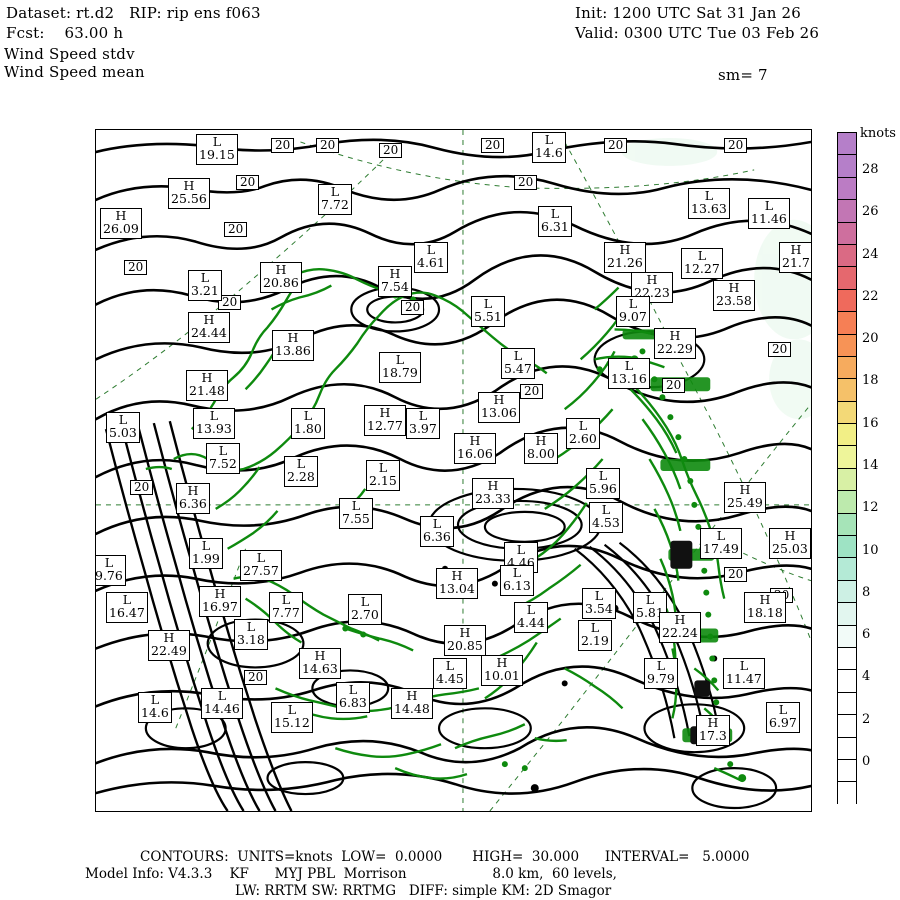  Describe the element at coordinates (133, 13) in the screenshot. I see `dataset-rip-line: Dataset: rt.d2 RIP: rip ens f063` at that location.